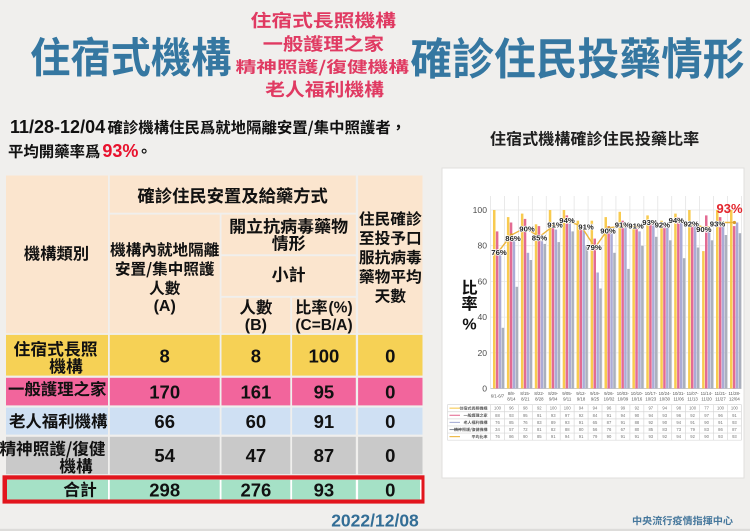  Describe the element at coordinates (375, 521) in the screenshot. I see `svg-text: 2022/12/08` at that location.